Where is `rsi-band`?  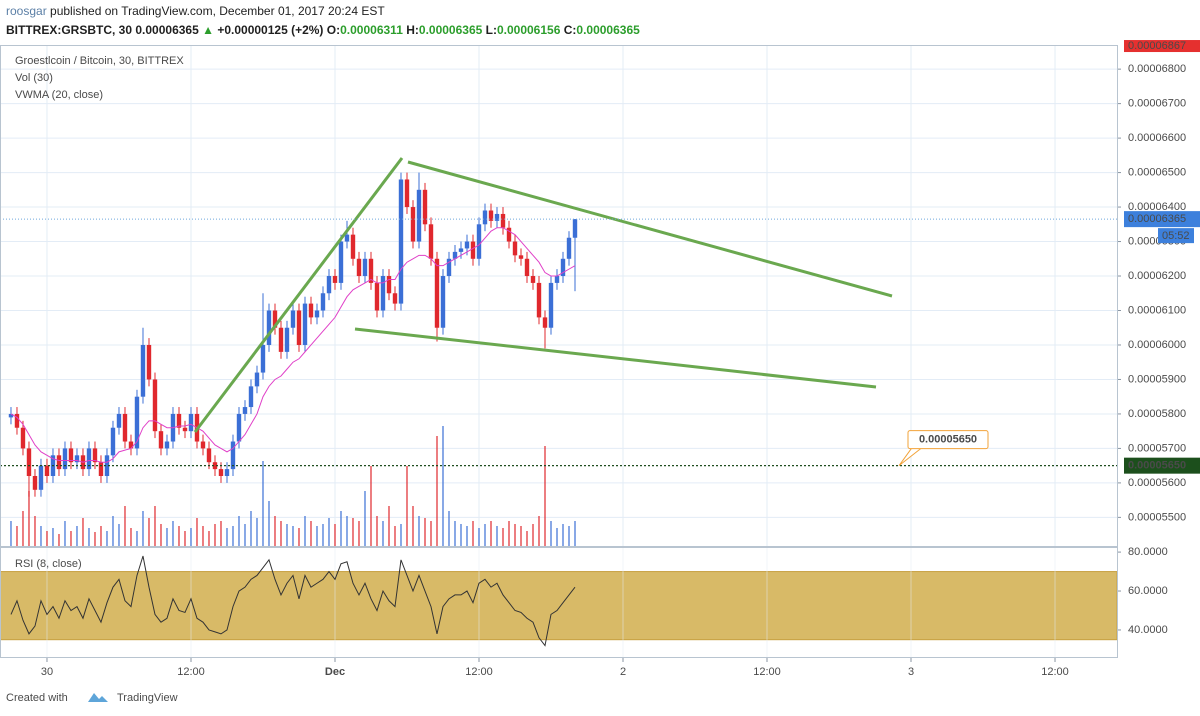 rsi-band is located at coordinates (559, 606).